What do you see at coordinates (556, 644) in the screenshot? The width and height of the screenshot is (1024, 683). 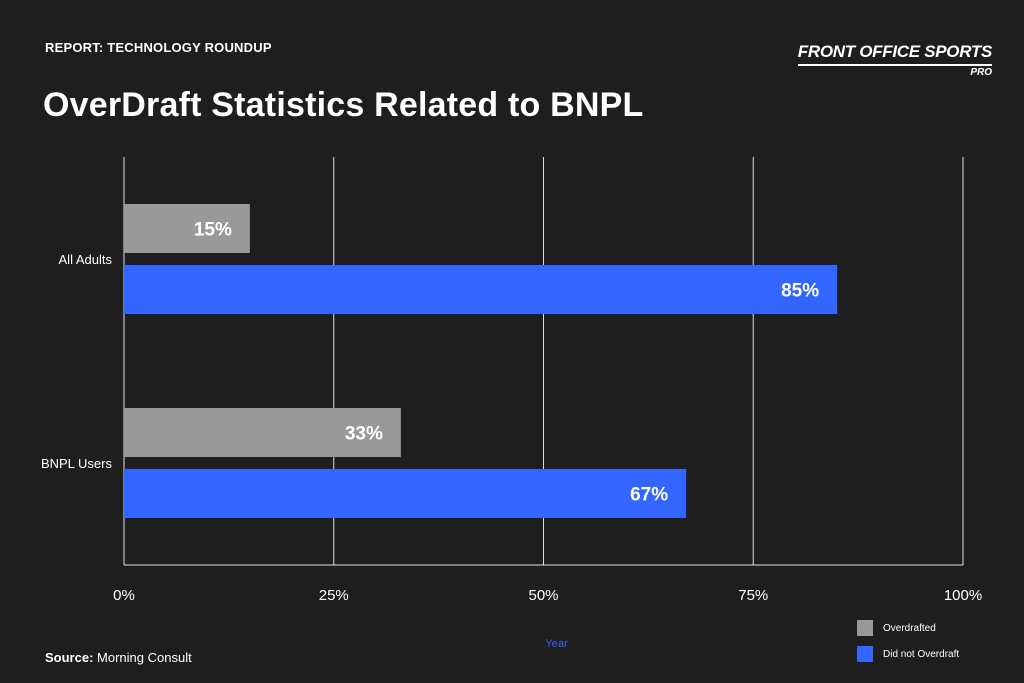 I see `x-axis-label: Year` at bounding box center [556, 644].